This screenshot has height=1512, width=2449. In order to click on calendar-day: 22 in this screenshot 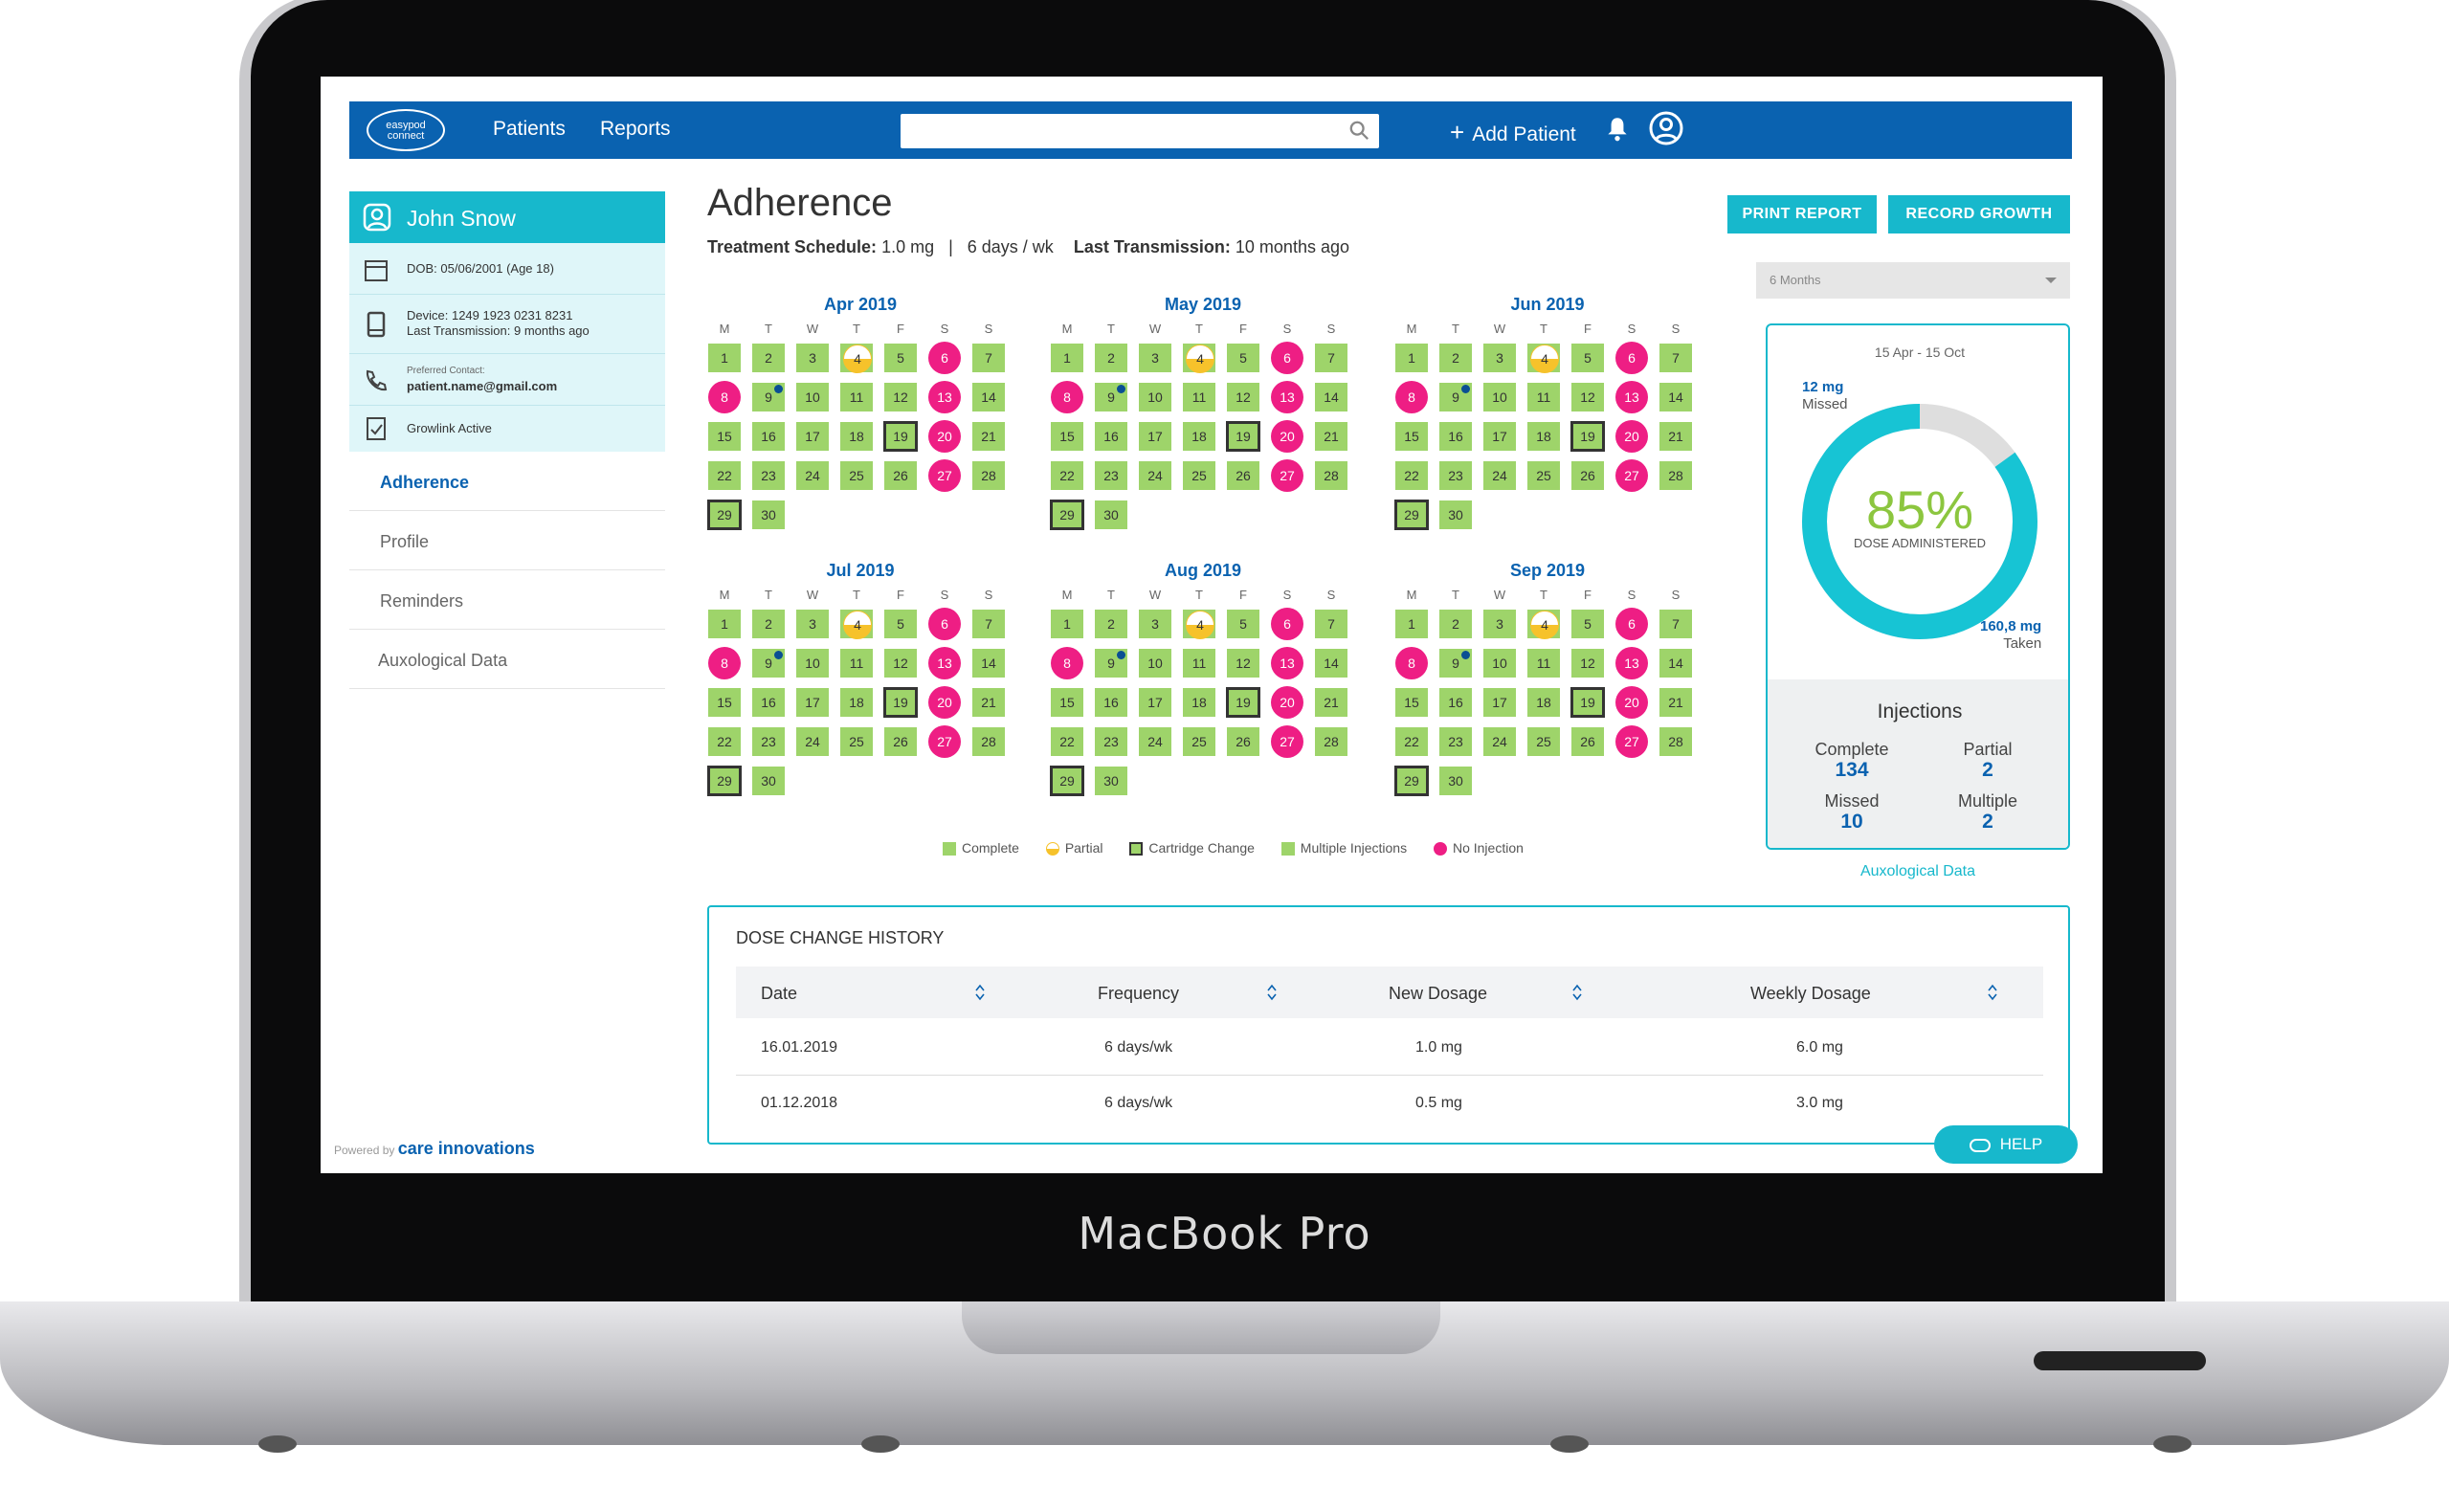, I will do `click(724, 741)`.